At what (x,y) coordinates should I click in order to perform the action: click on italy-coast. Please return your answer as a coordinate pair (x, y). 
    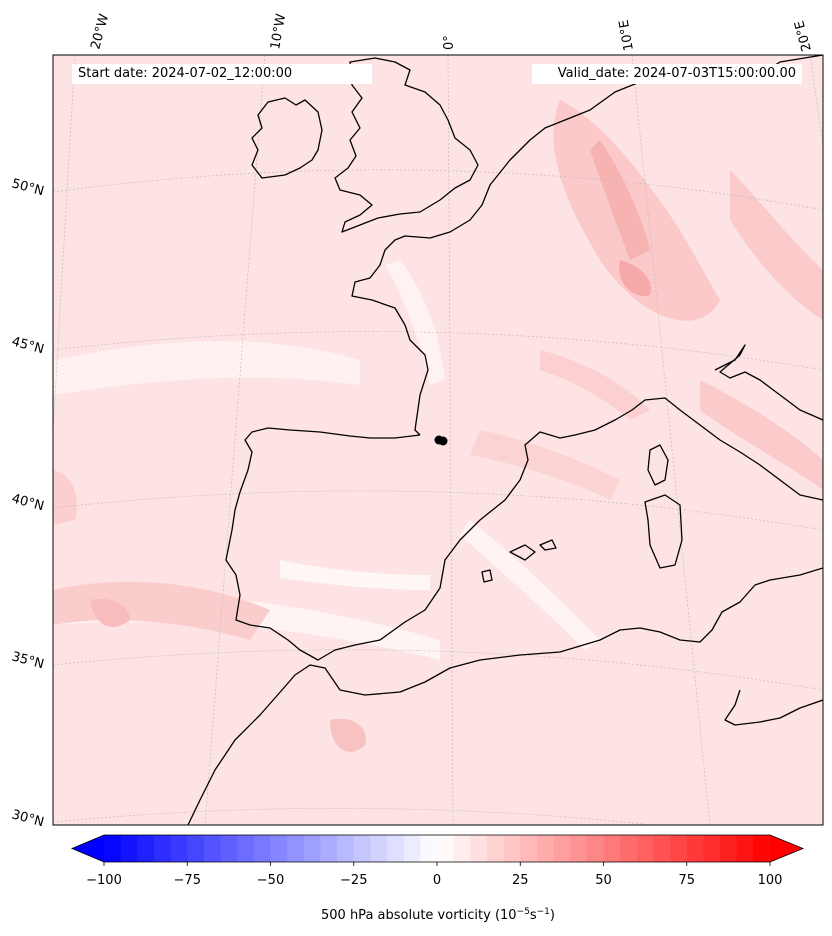
    Looking at the image, I should click on (768, 382).